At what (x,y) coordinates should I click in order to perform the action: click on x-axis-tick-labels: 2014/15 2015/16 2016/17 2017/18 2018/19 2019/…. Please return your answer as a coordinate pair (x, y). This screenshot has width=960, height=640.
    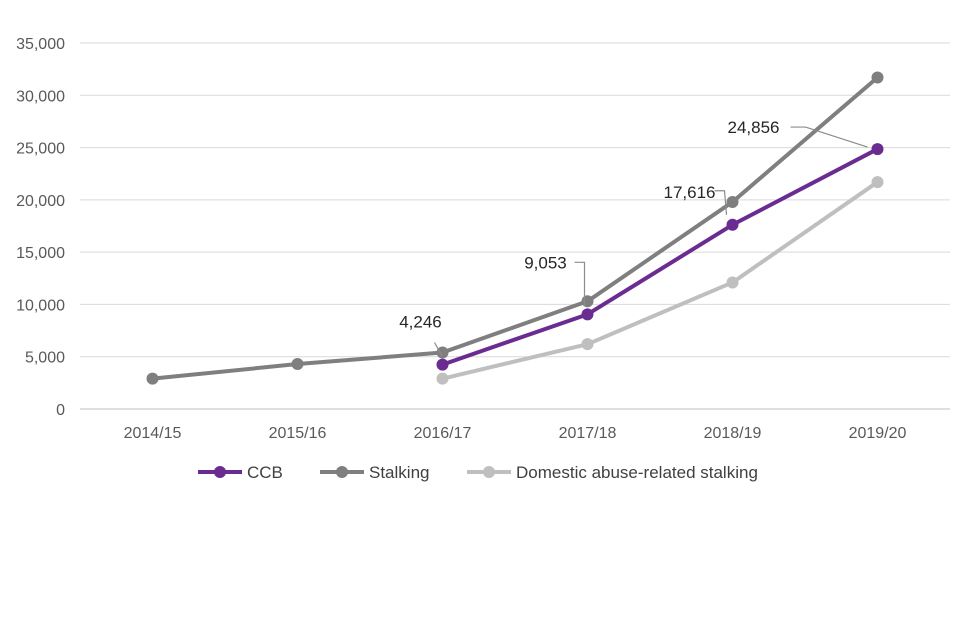
    Looking at the image, I should click on (515, 433).